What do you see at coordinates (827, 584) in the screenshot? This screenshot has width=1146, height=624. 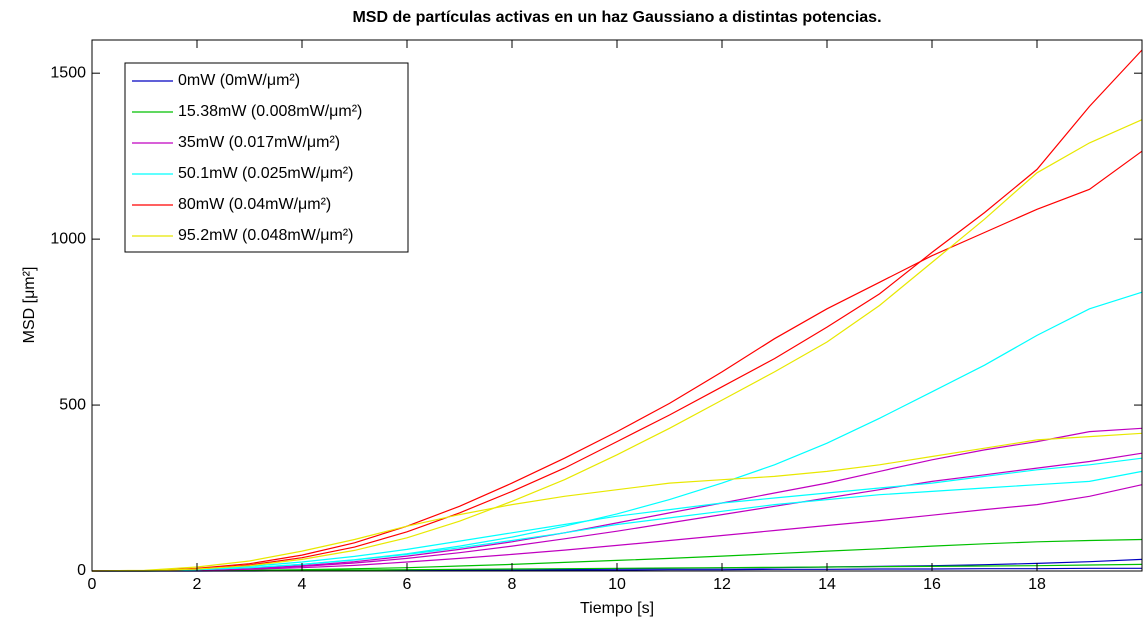 I see `x-tick-label: 14` at bounding box center [827, 584].